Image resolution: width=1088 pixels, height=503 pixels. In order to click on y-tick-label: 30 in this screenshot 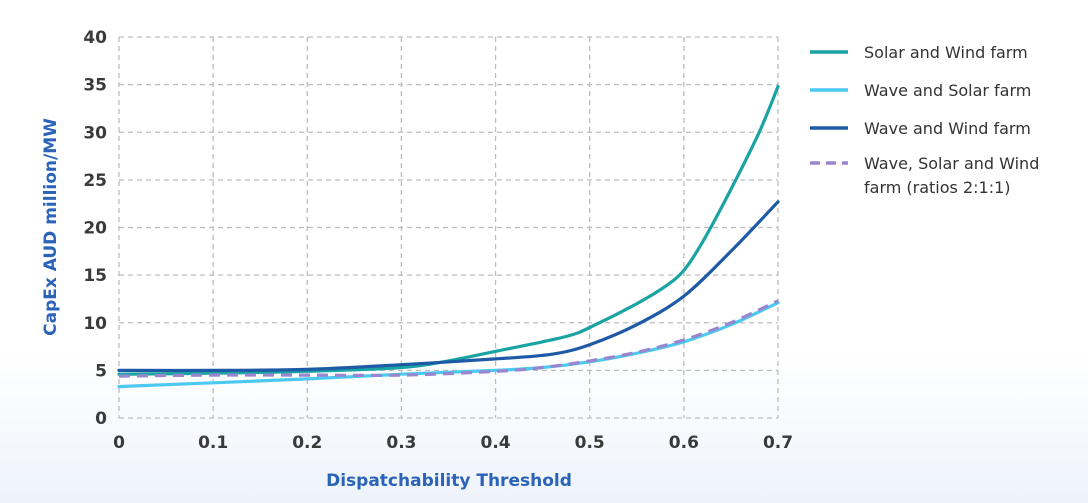, I will do `click(95, 133)`.